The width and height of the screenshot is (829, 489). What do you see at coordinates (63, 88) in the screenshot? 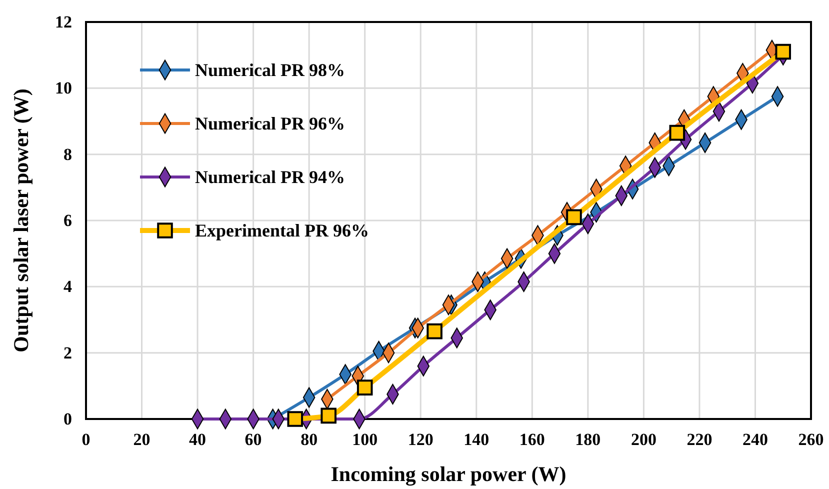
I see `y-tick-label: 10` at bounding box center [63, 88].